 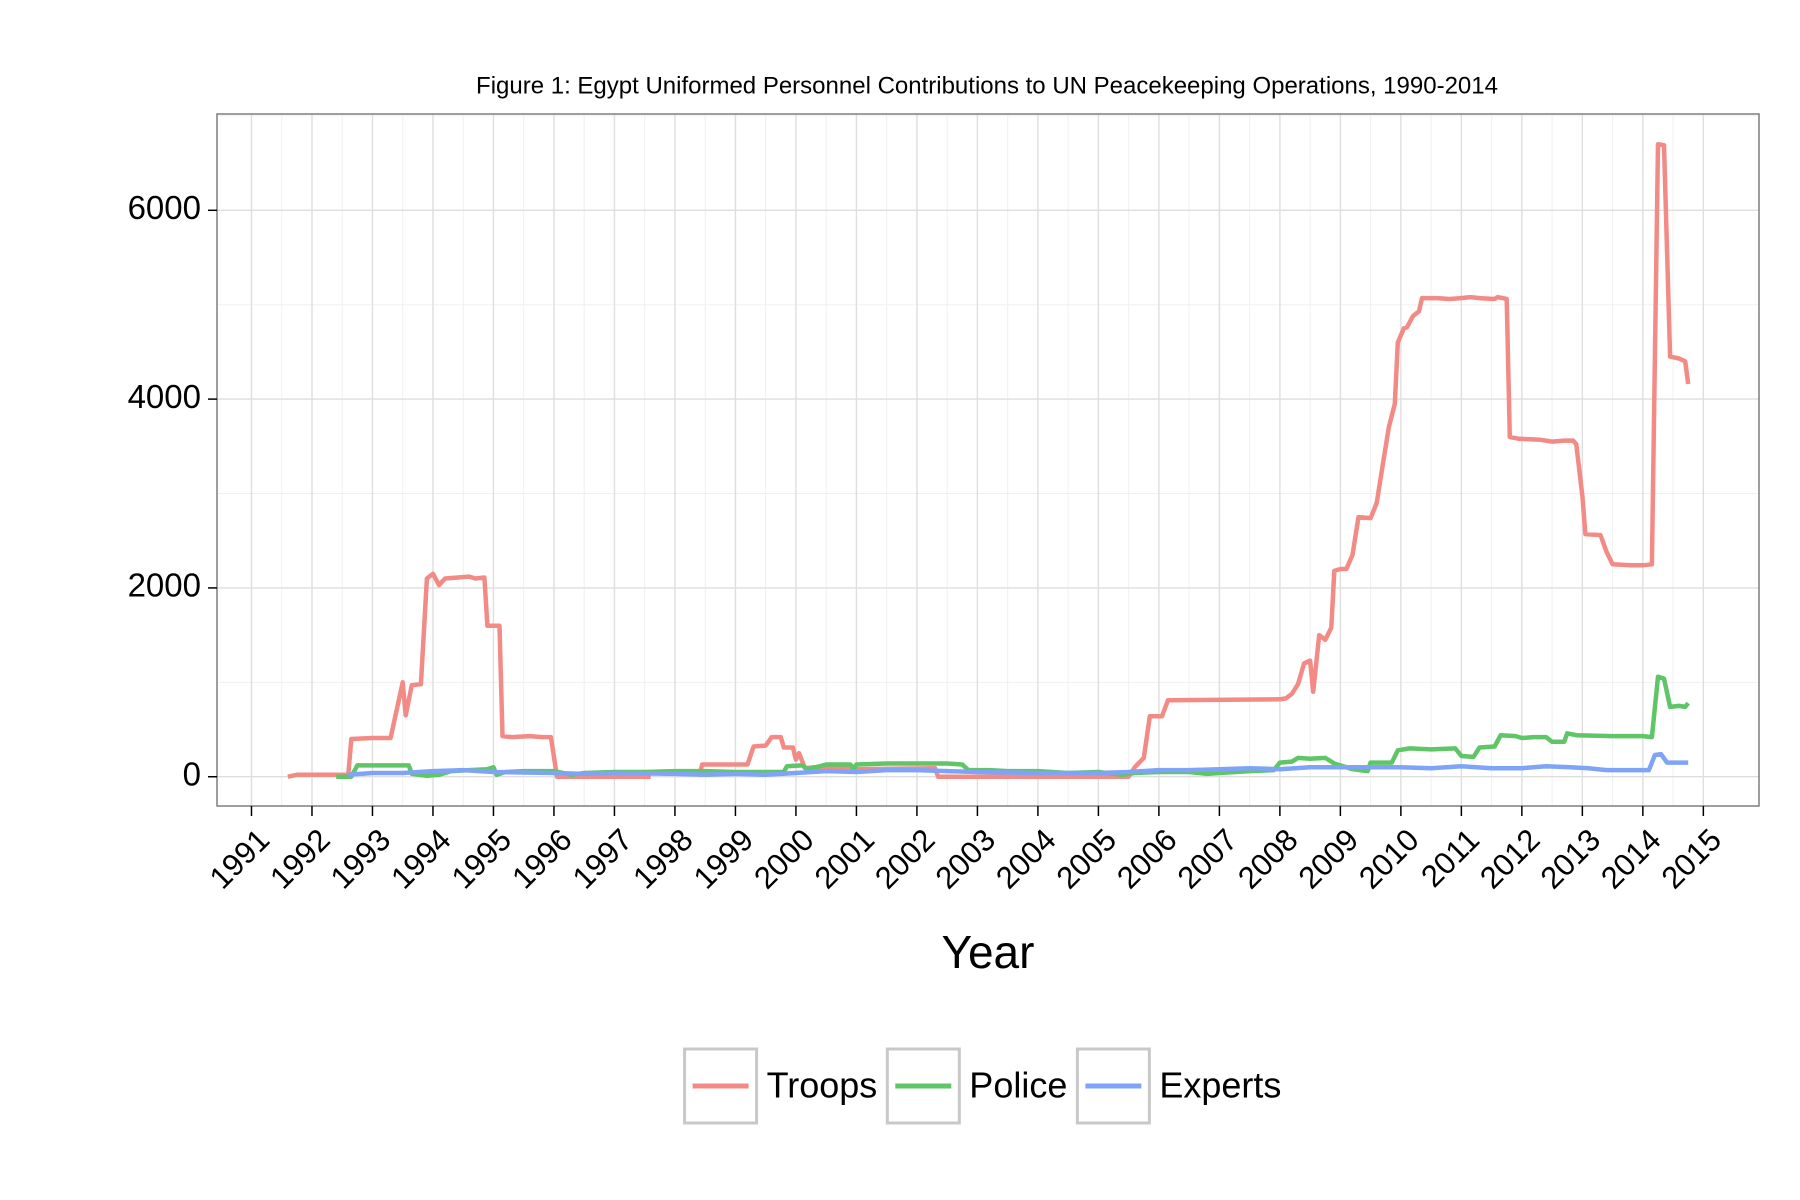 I want to click on legend-item: Police, so click(x=976, y=1086).